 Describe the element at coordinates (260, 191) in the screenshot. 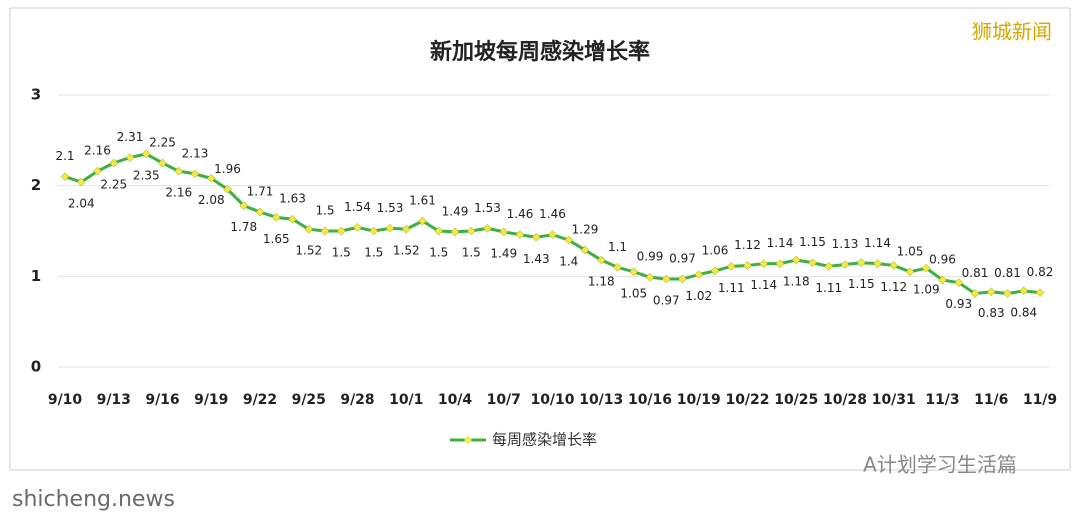

I see `data-label: 1.71` at that location.